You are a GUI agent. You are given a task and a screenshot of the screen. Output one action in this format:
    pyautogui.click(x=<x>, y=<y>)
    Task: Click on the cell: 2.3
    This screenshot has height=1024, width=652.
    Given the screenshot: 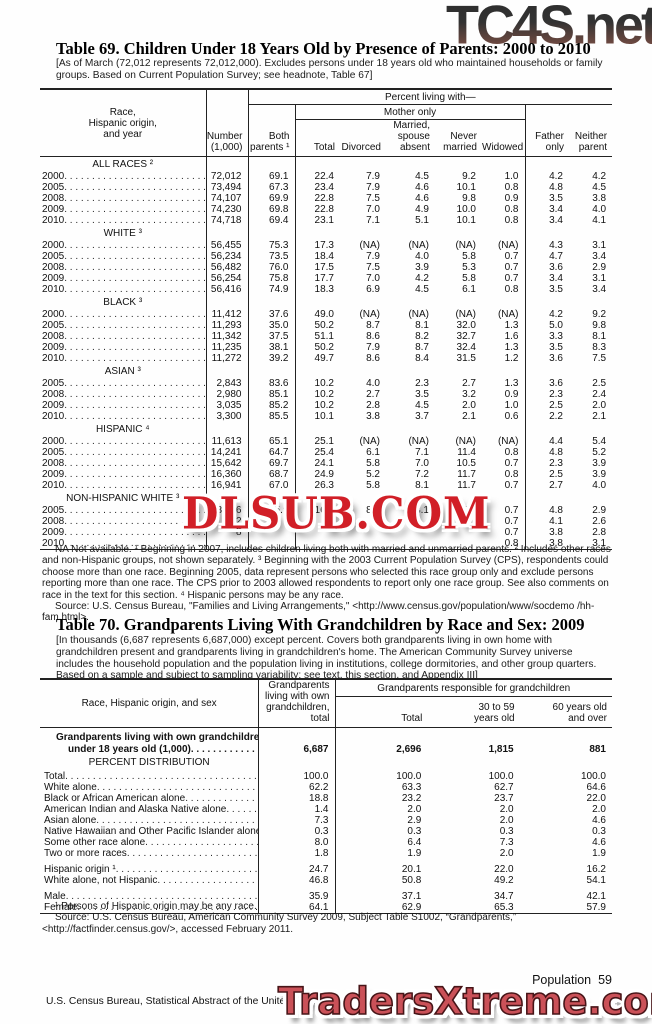 What is the action you would take?
    pyautogui.click(x=556, y=463)
    